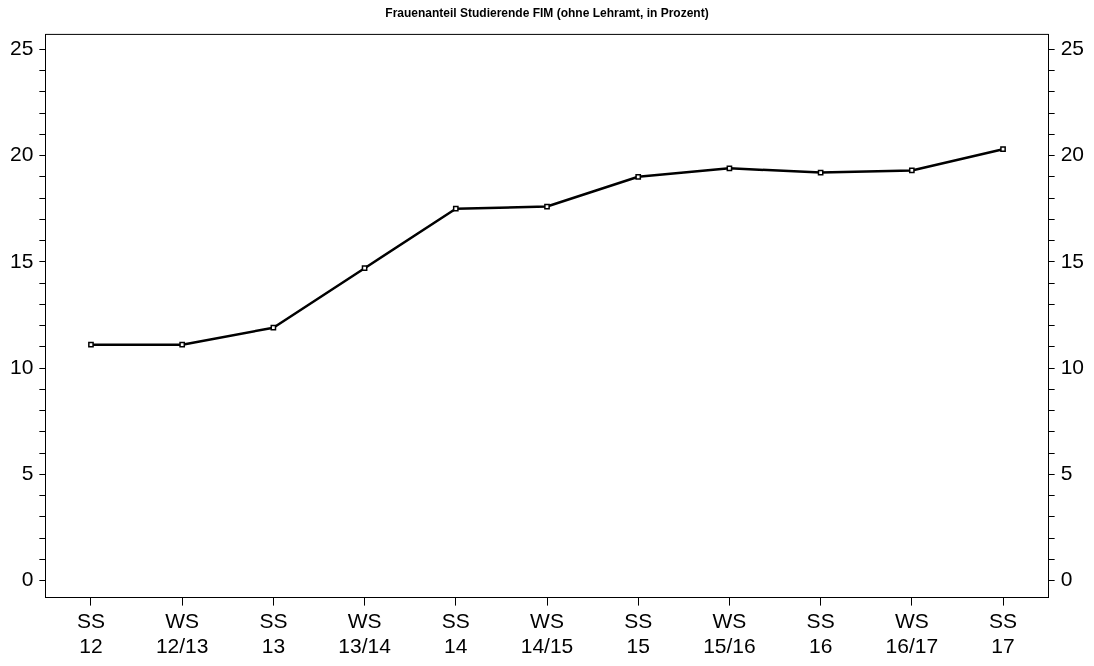 This screenshot has width=1094, height=666. What do you see at coordinates (182, 633) in the screenshot?
I see `x-tick-label: WS 12/13` at bounding box center [182, 633].